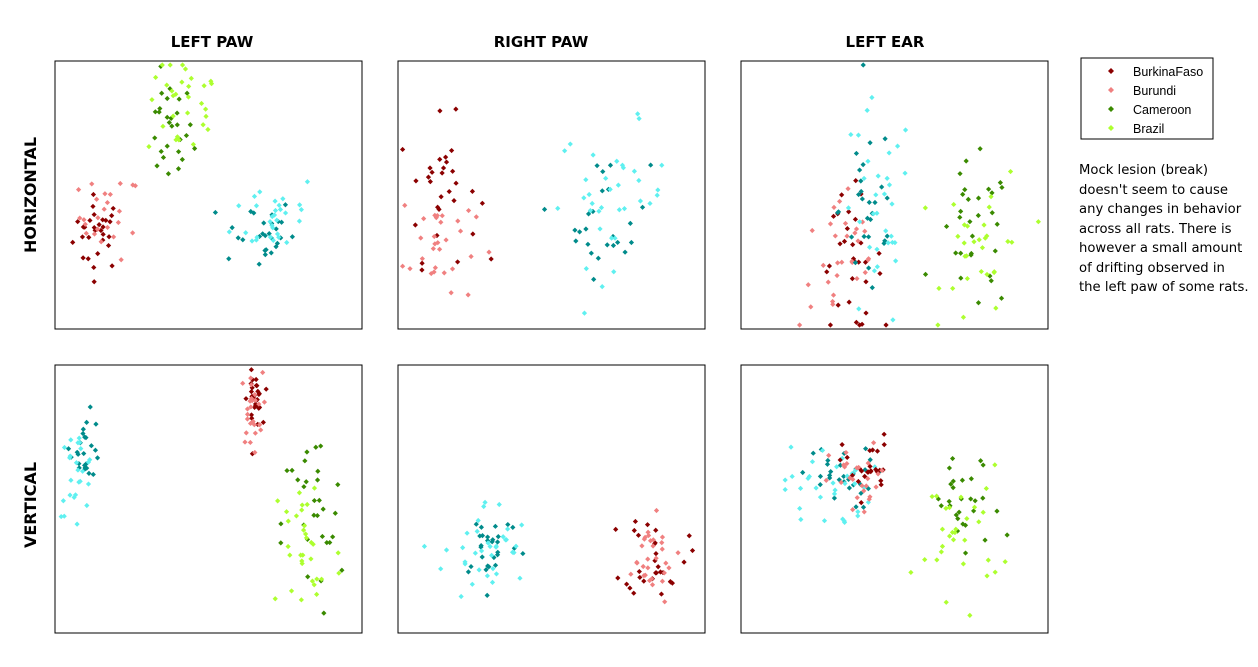  What do you see at coordinates (1111, 109) in the screenshot?
I see `legend-marker` at bounding box center [1111, 109].